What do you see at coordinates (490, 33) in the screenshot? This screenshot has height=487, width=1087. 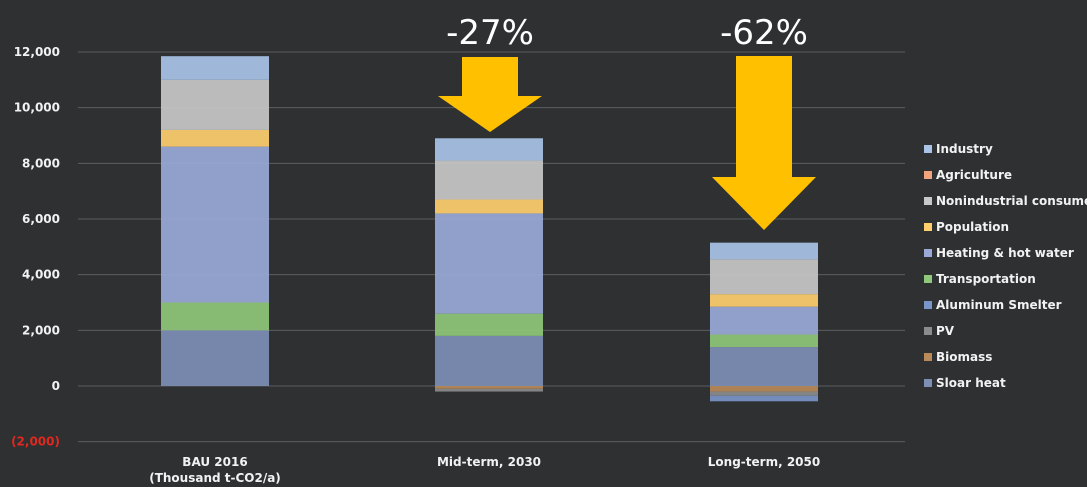 I see `reduction-percent-label: -27%` at bounding box center [490, 33].